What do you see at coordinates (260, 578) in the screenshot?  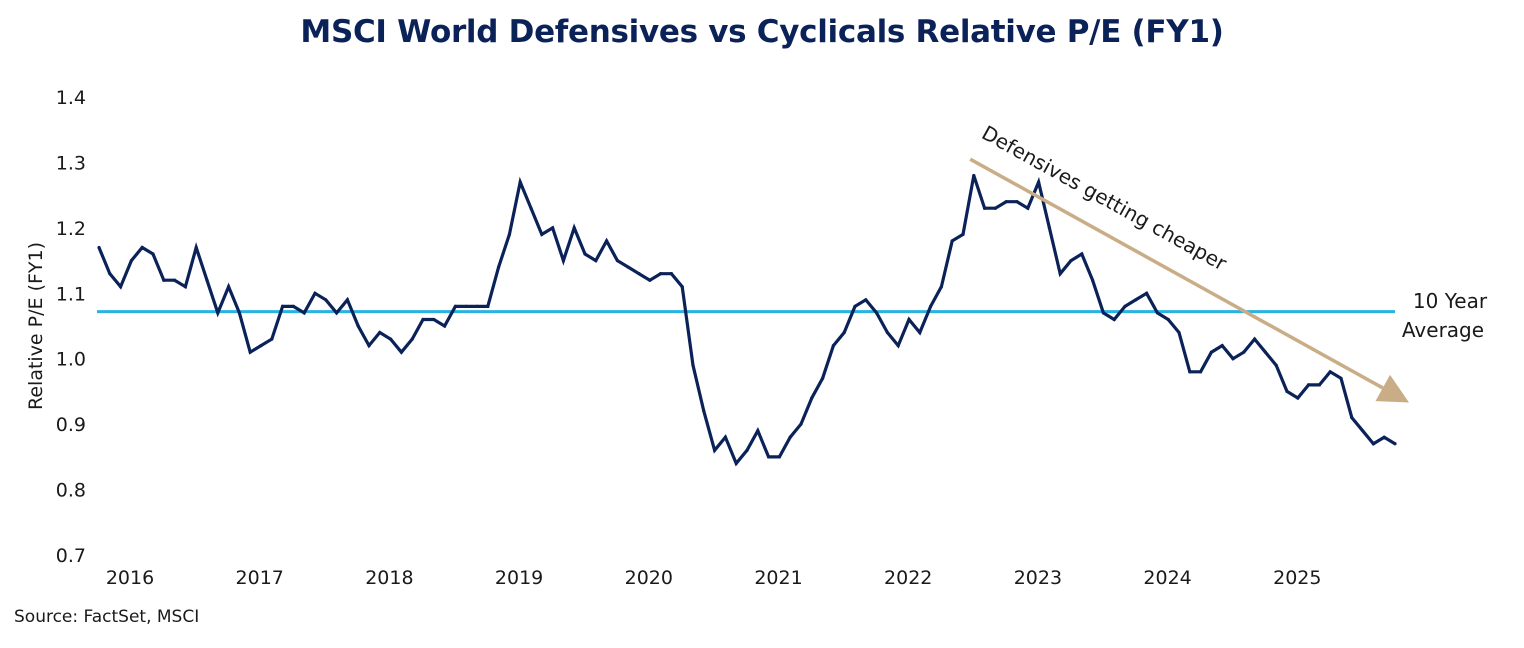 I see `x-tick-label: 2017` at bounding box center [260, 578].